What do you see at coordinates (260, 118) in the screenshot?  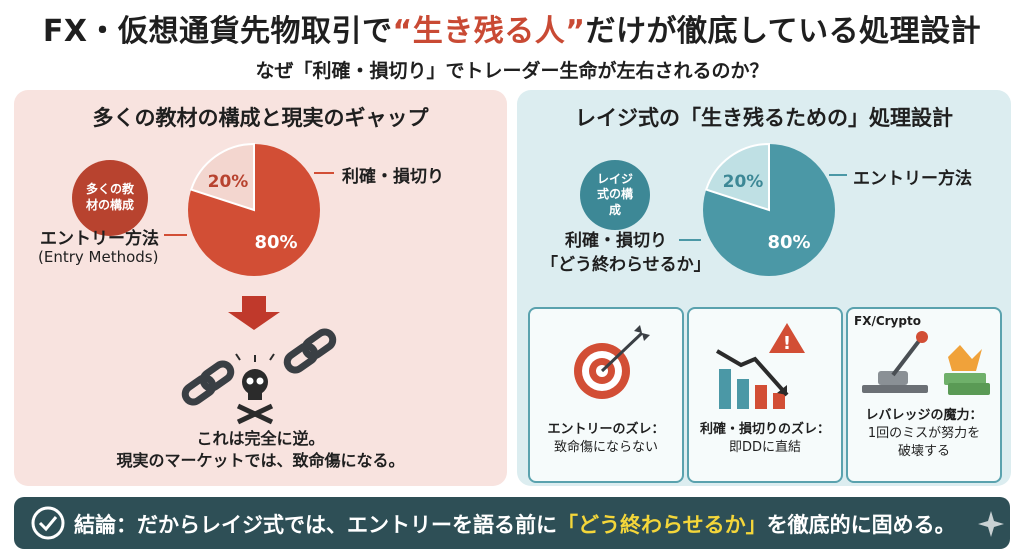 I see `left-panel-title: 多くの教材の構成と現実のギャップ` at bounding box center [260, 118].